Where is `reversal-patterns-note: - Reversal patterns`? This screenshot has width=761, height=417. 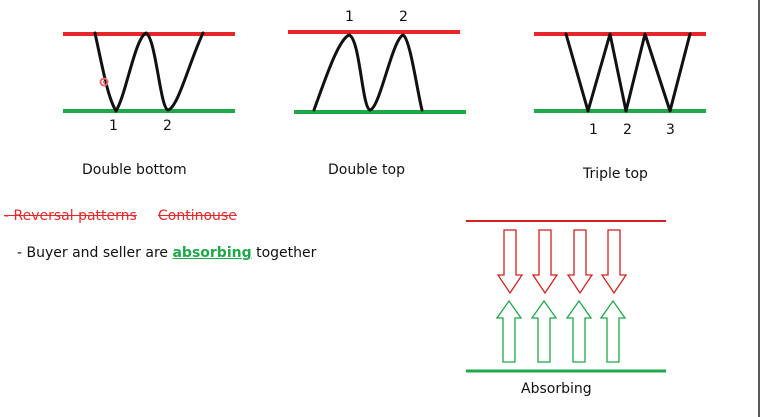 reversal-patterns-note: - Reversal patterns is located at coordinates (70, 216).